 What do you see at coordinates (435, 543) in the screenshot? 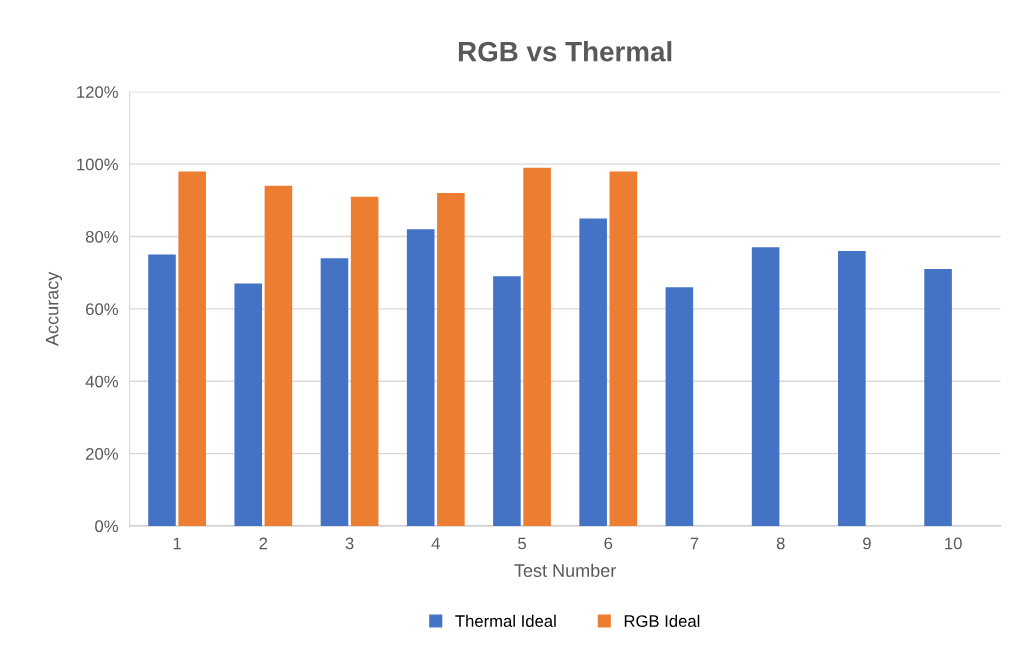
I see `x-tick-label: 4` at bounding box center [435, 543].